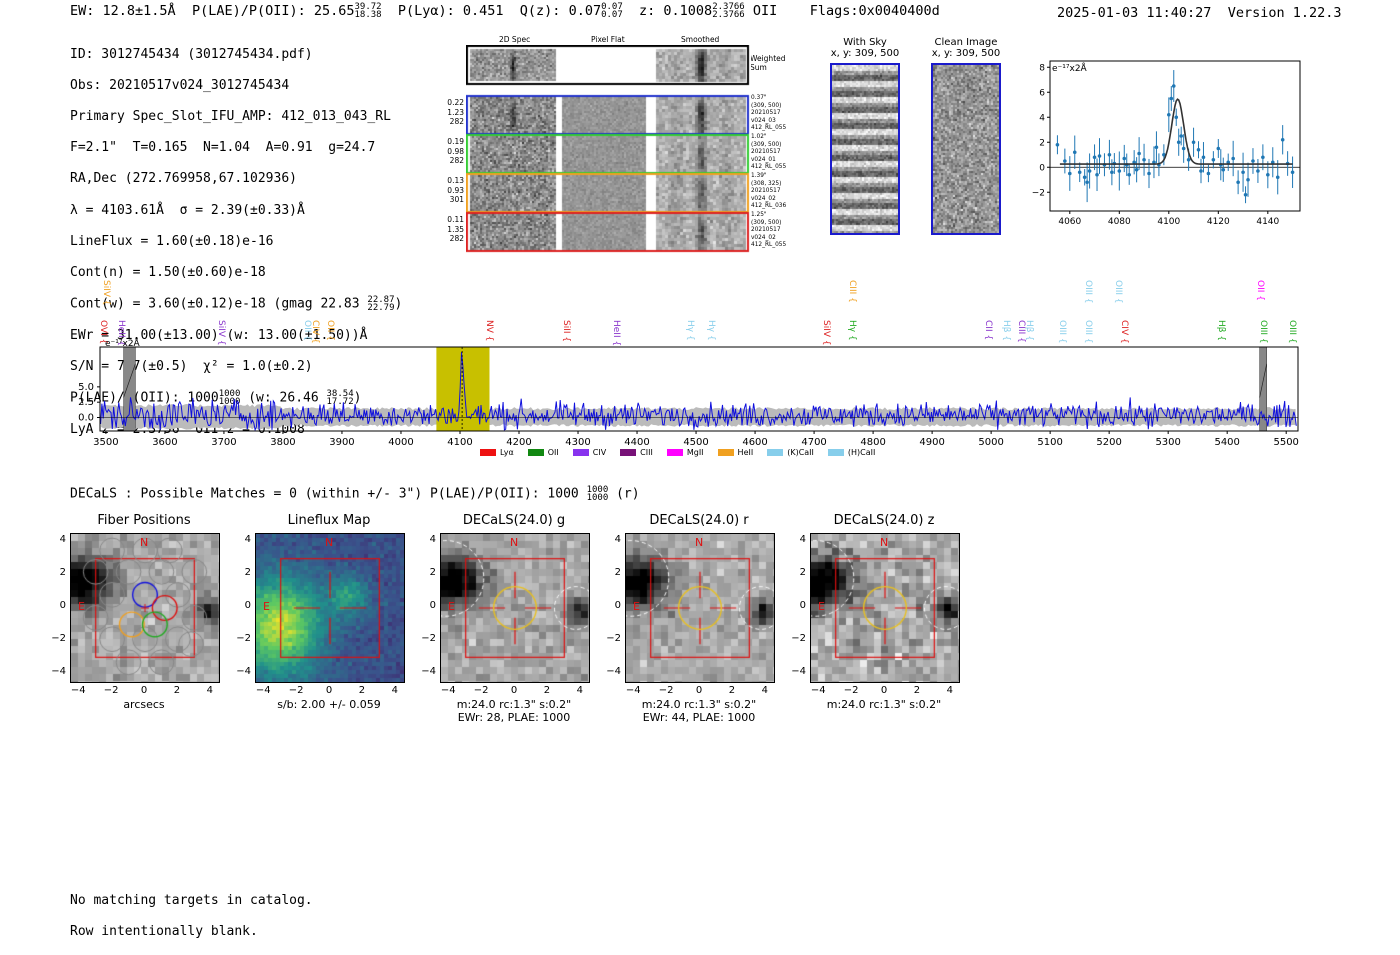  I want to click on header-version: Version 1.22.3, so click(1284, 13).